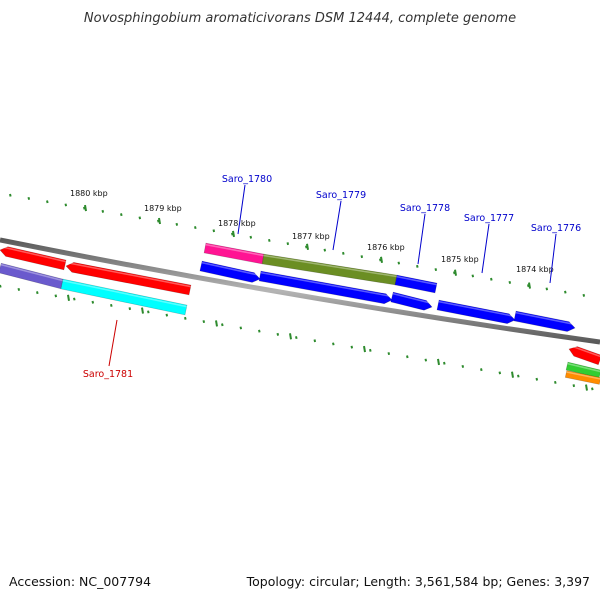 The width and height of the screenshot is (600, 600). I want to click on gene-label-saro-1781: Saro_1781, so click(108, 374).